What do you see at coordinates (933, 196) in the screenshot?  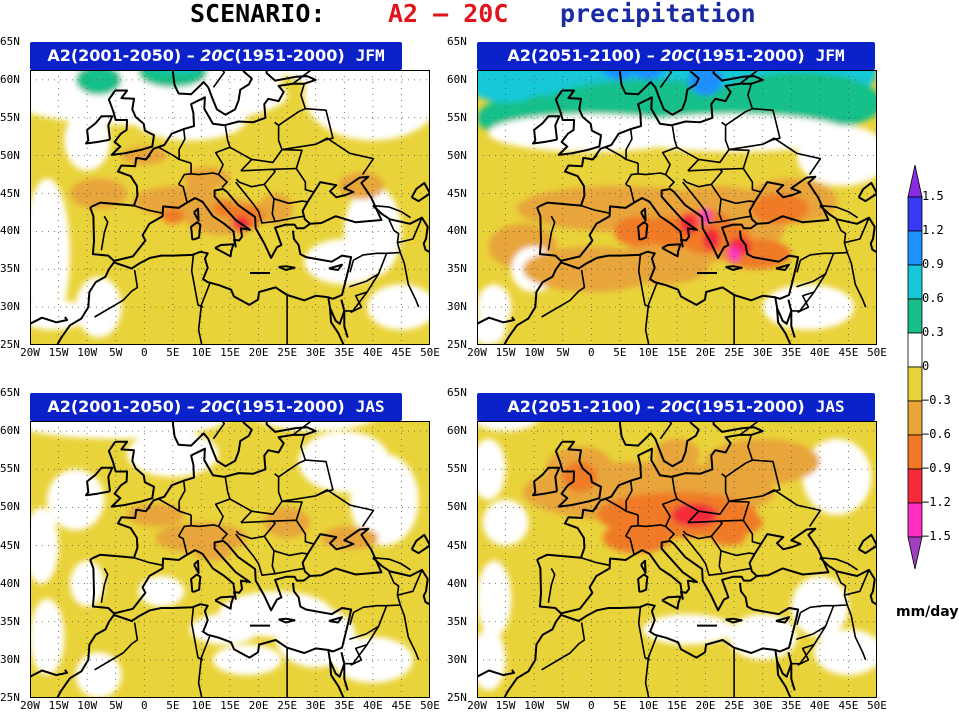 I see `colorbar-tick-label: 1.5` at bounding box center [933, 196].